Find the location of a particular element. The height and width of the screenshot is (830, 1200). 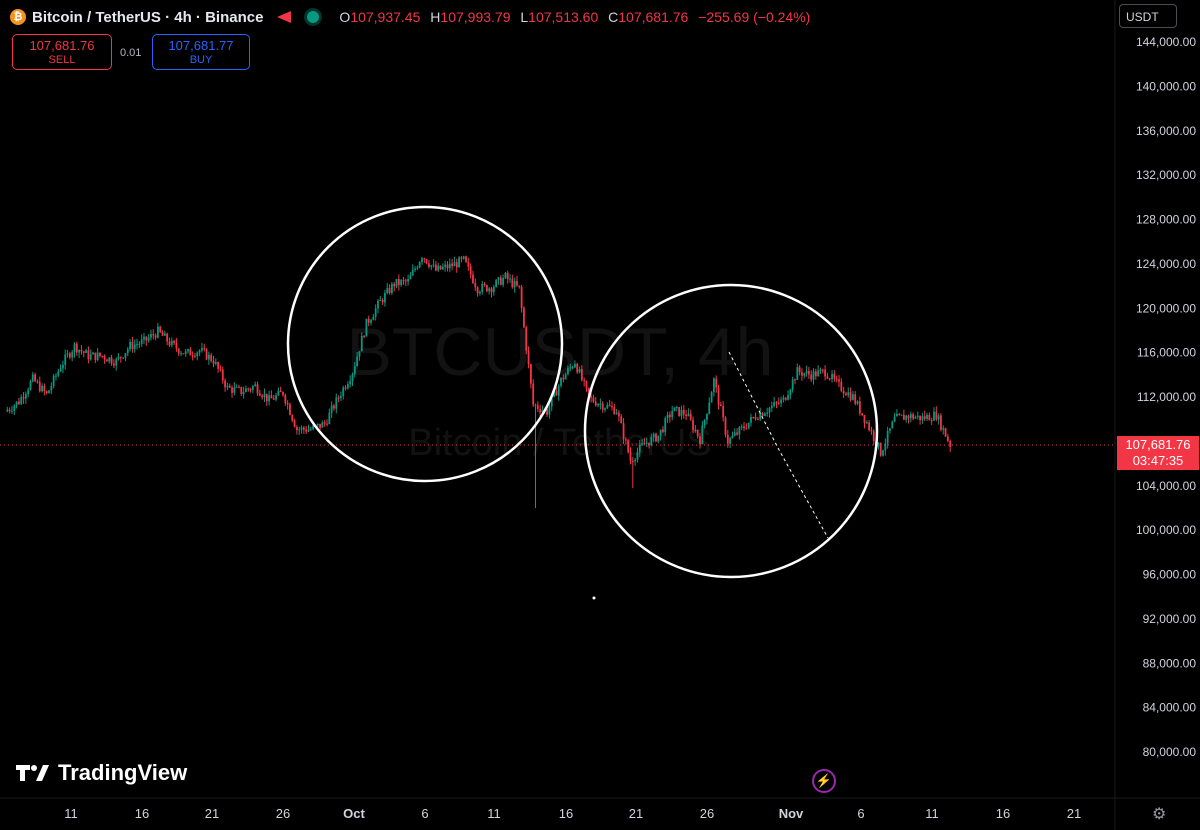

highlight-circle-right is located at coordinates (731, 431).